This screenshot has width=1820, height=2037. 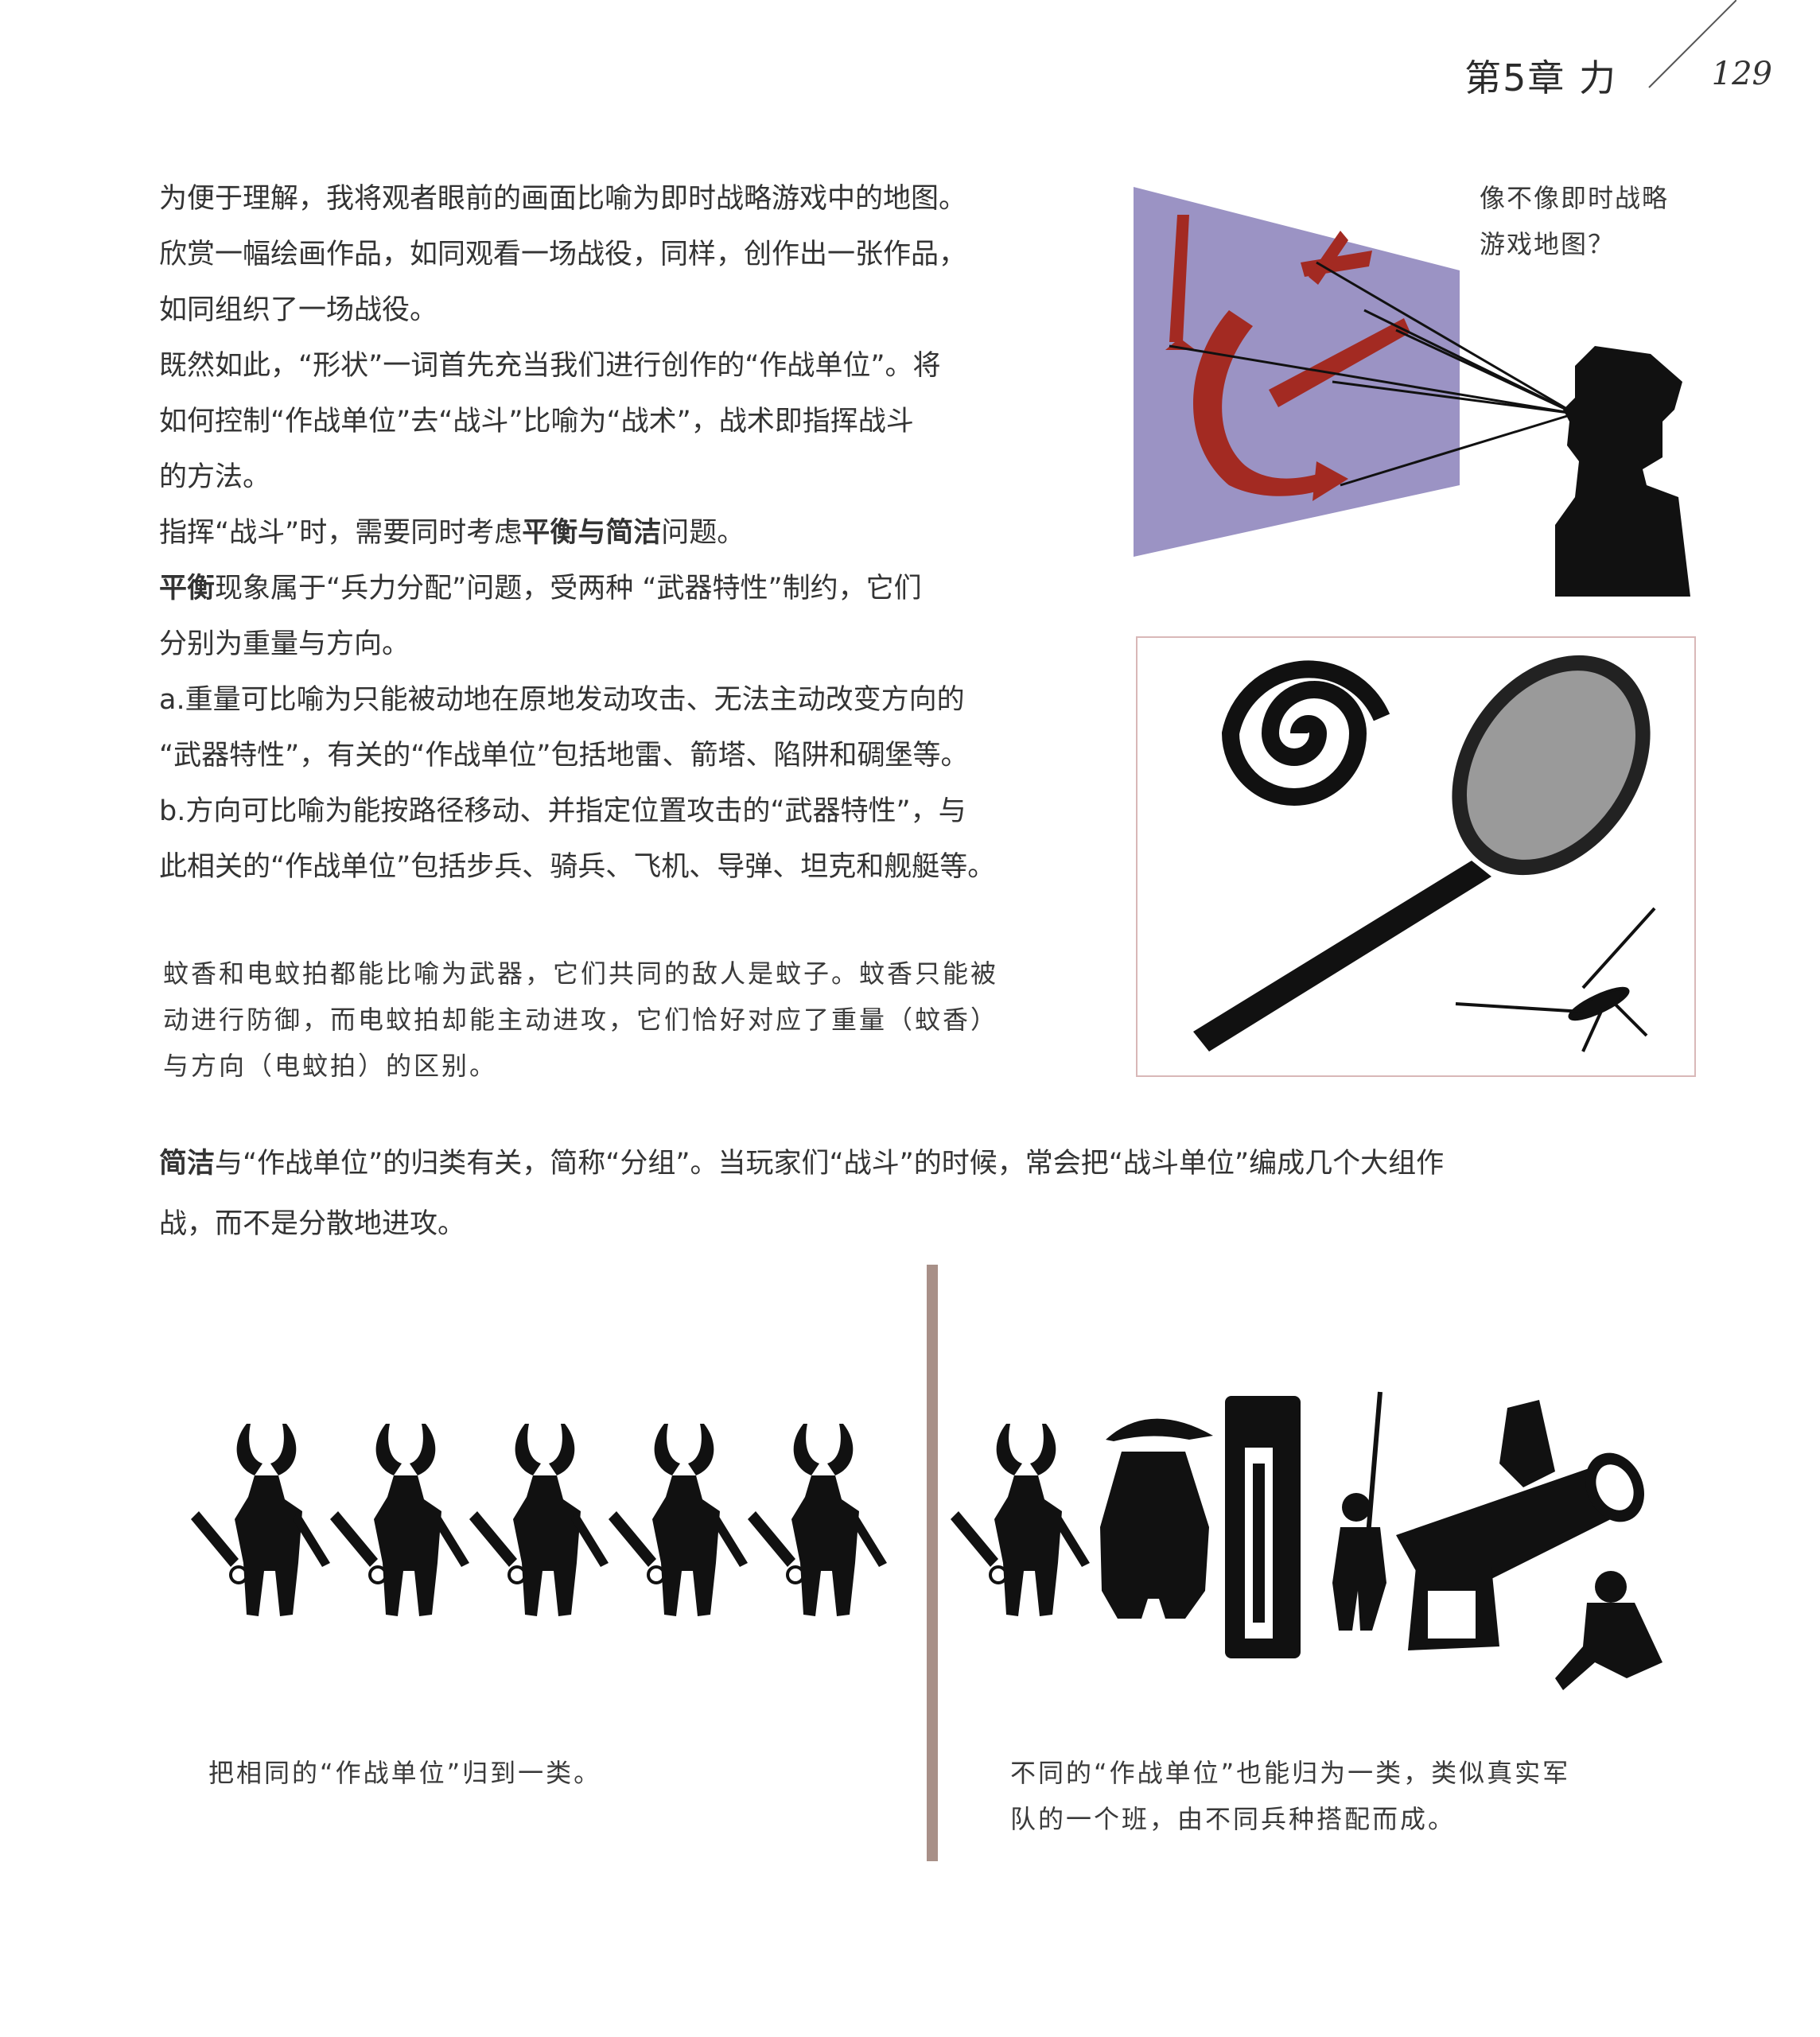 I want to click on caption-line: 把相同的“作战单位”归到一类。, so click(x=405, y=1773).